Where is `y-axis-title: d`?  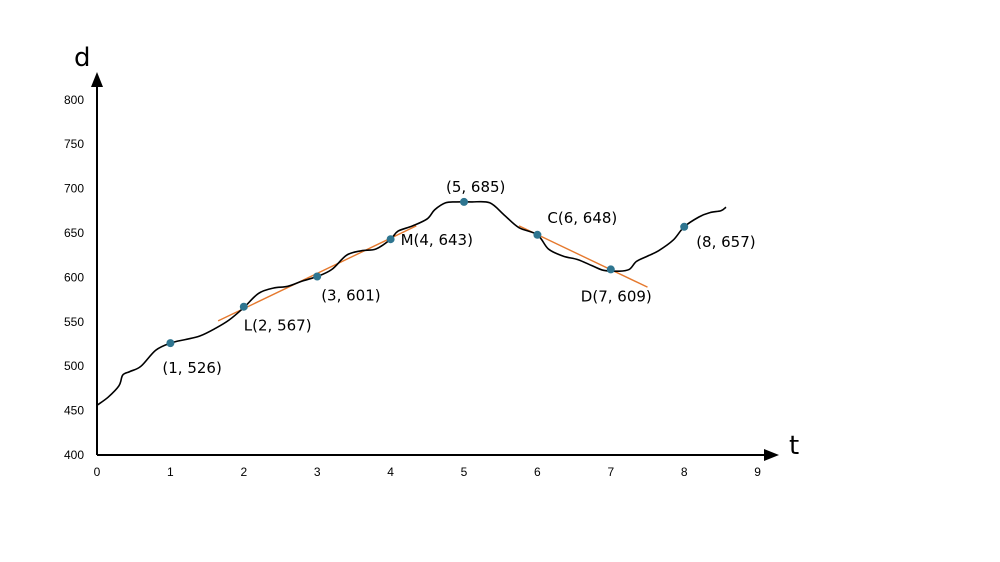
y-axis-title: d is located at coordinates (82, 58).